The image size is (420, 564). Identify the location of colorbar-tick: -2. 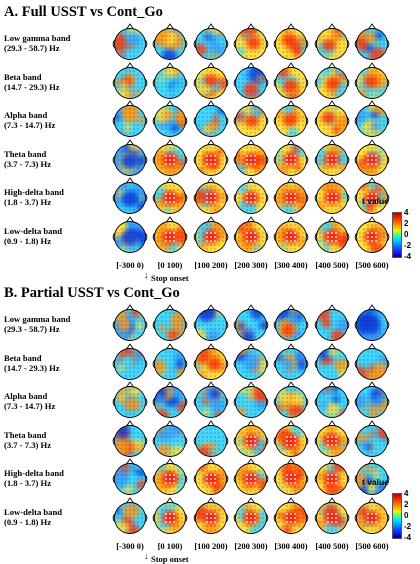
(408, 526).